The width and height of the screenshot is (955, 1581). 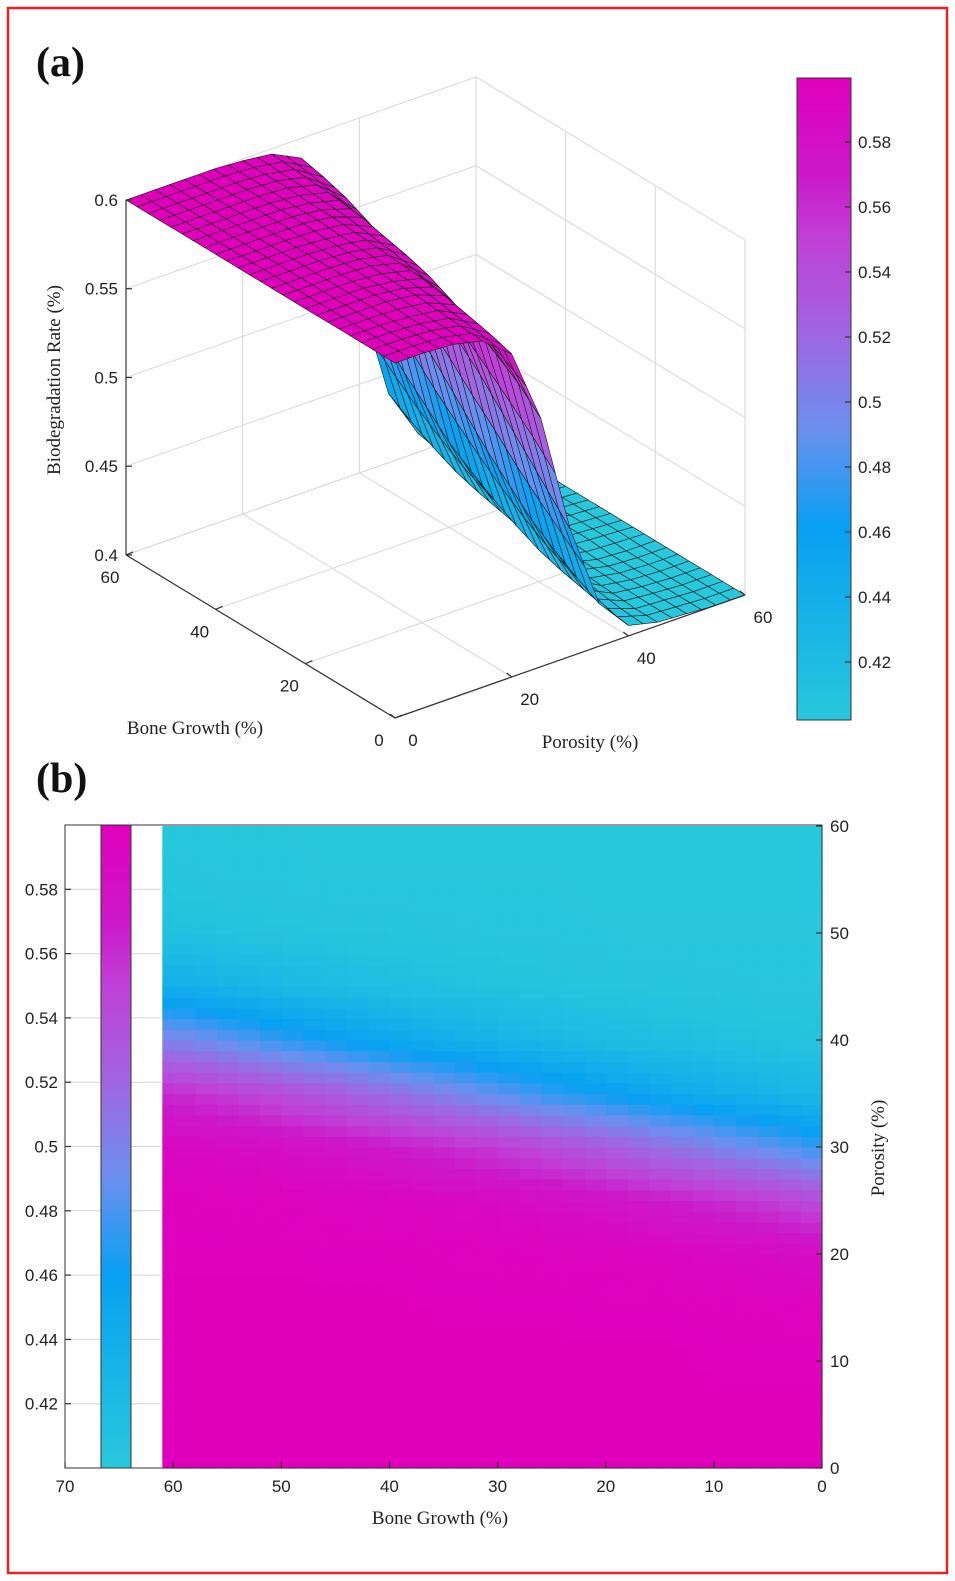 What do you see at coordinates (874, 532) in the screenshot?
I see `colorbar-a-tick-label: 0.46` at bounding box center [874, 532].